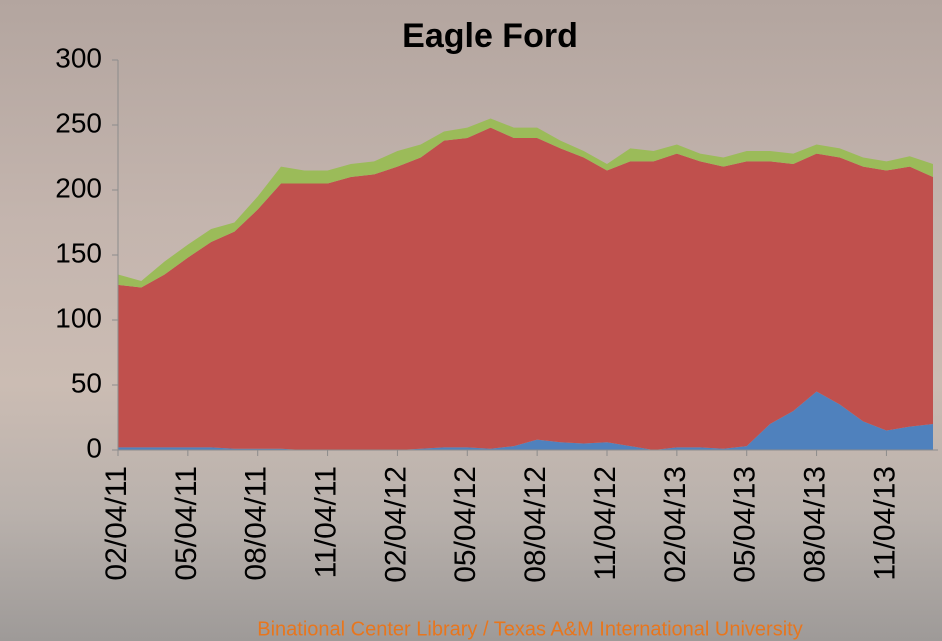  I want to click on x-tick-label: 08/04/12, so click(535, 524).